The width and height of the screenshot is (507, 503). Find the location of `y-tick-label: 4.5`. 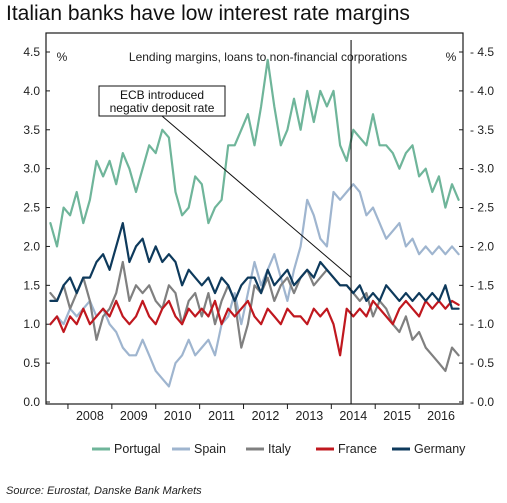

y-tick-label: 4.5 is located at coordinates (31, 52).